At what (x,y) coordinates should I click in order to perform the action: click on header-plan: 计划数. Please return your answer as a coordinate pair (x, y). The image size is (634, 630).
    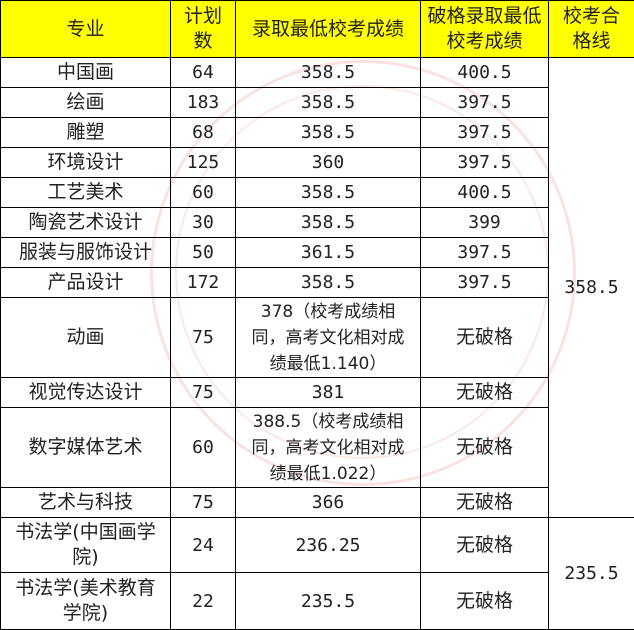
    Looking at the image, I should click on (203, 29).